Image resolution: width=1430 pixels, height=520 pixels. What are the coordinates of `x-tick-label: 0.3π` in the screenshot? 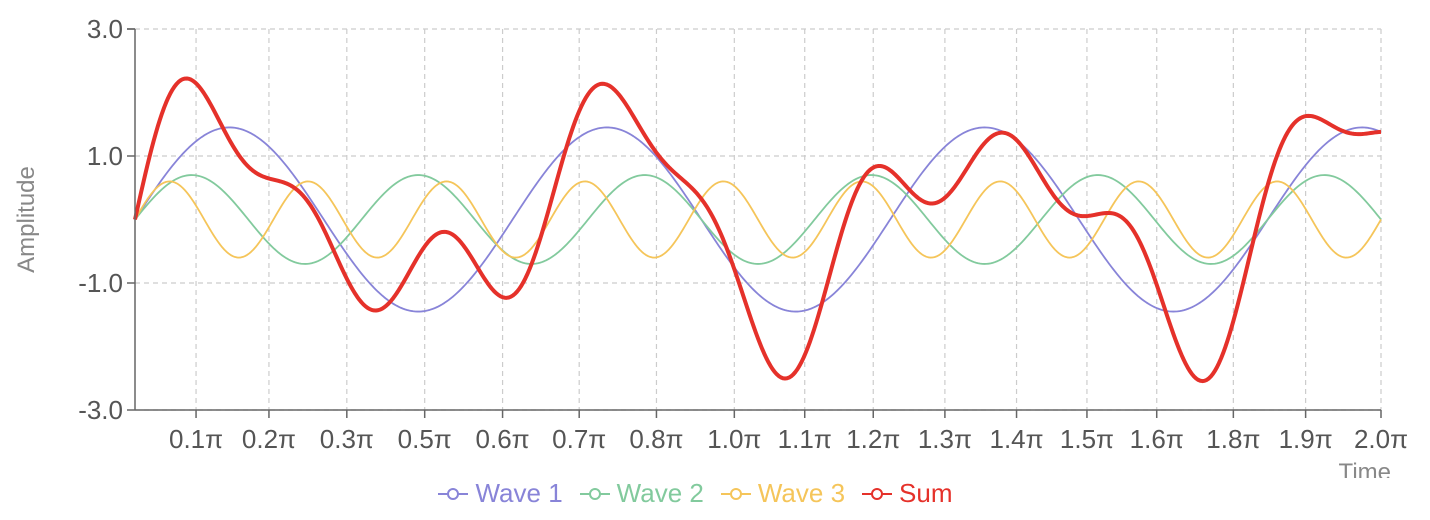 It's located at (347, 439).